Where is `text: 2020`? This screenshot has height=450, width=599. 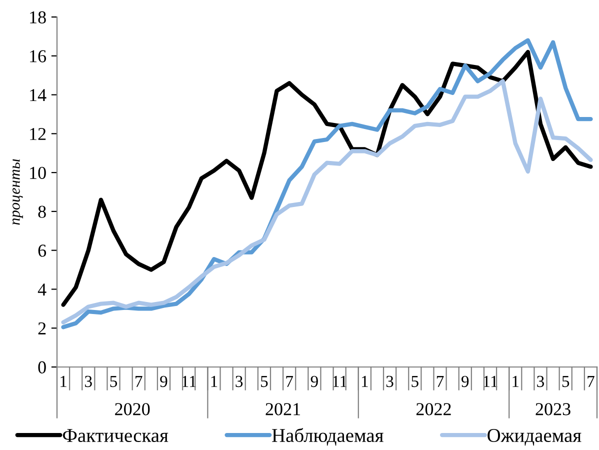 text: 2020 is located at coordinates (132, 409).